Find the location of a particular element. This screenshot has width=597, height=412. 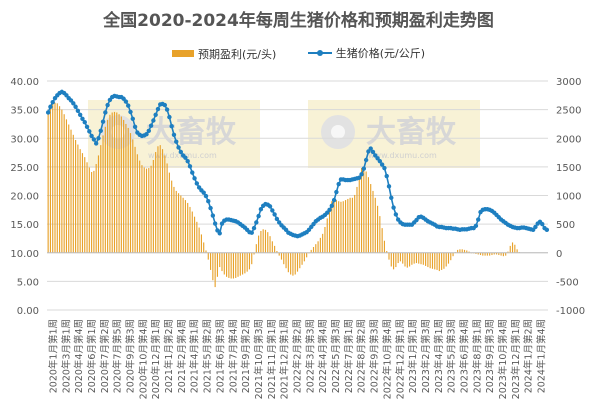

x-tick-label: 2020年6月第1周 is located at coordinates (92, 356).